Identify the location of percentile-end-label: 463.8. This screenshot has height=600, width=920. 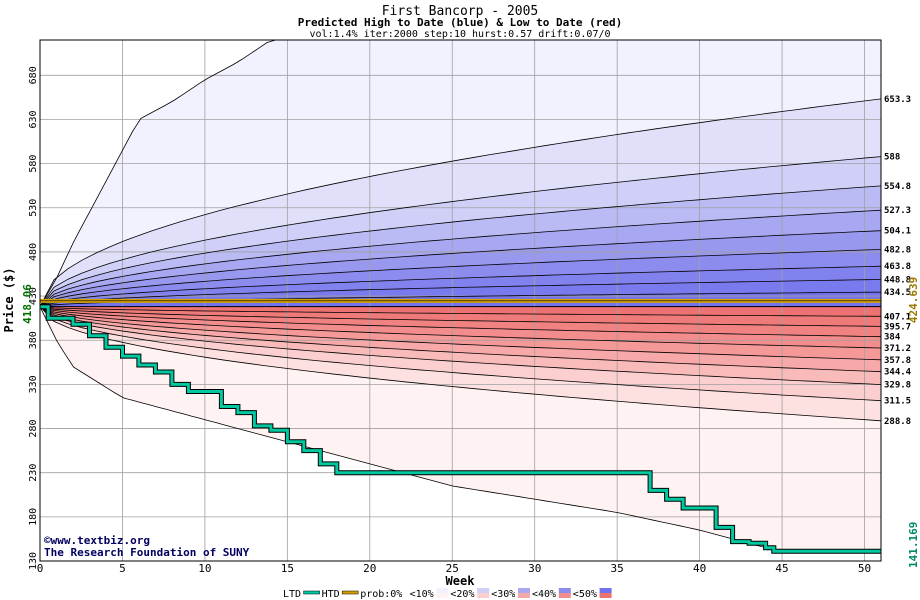
(897, 267).